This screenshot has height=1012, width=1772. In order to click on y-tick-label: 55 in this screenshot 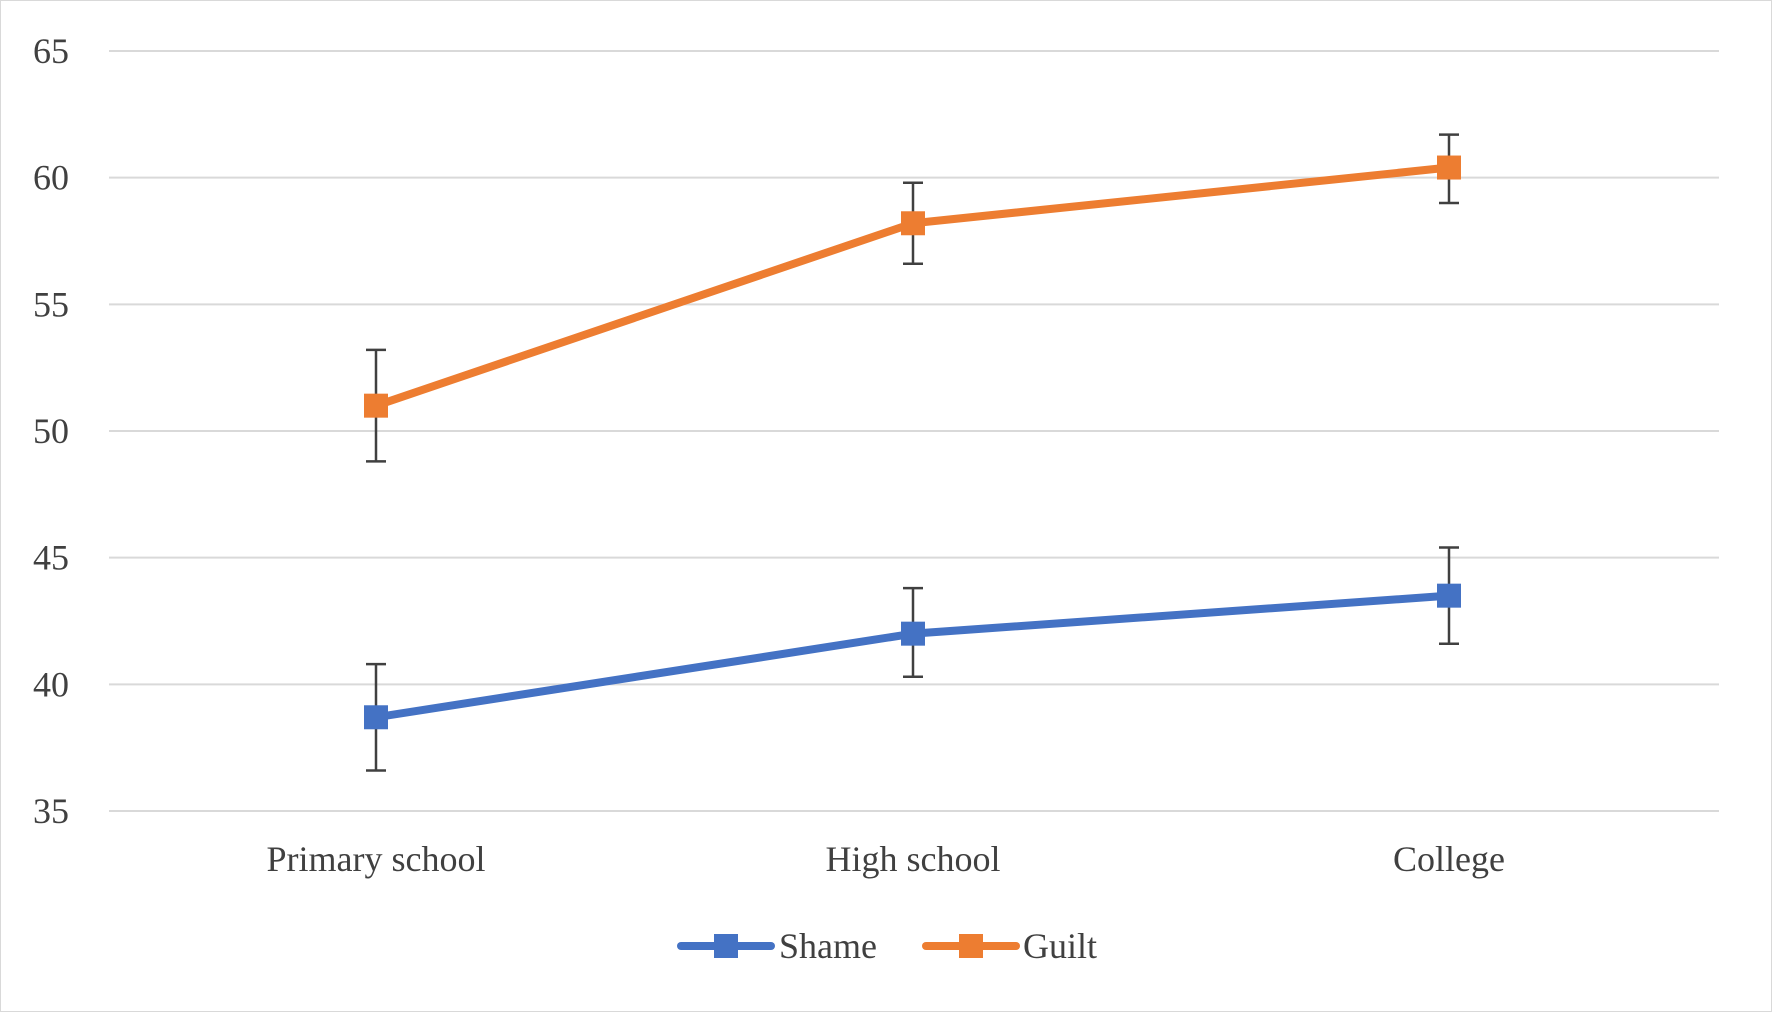, I will do `click(51, 304)`.